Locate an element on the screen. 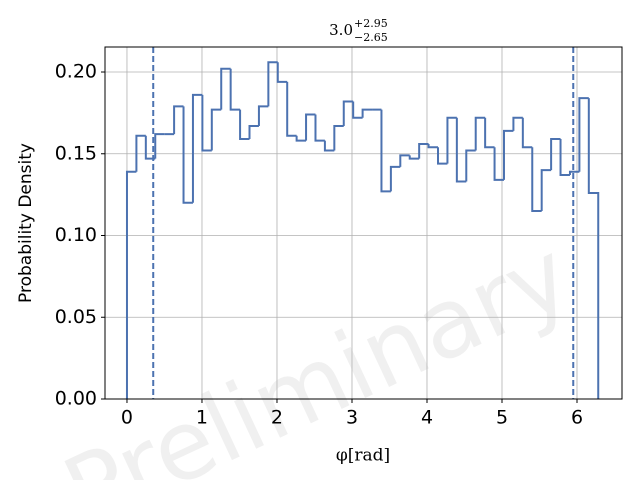 The height and width of the screenshot is (484, 640). x-tick-label: 0 is located at coordinates (127, 418).